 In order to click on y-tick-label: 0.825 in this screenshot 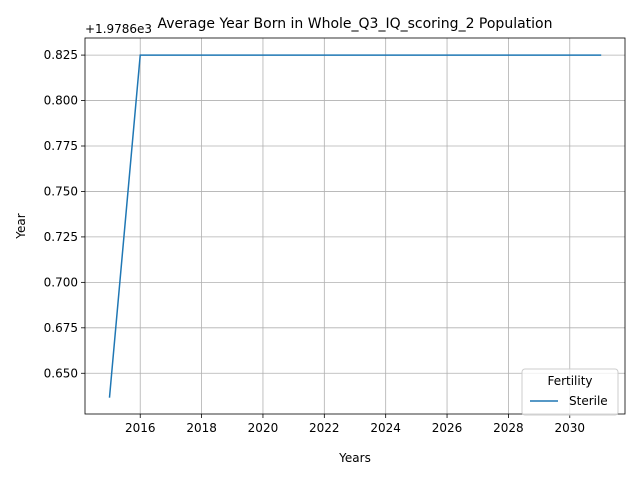, I will do `click(61, 55)`.